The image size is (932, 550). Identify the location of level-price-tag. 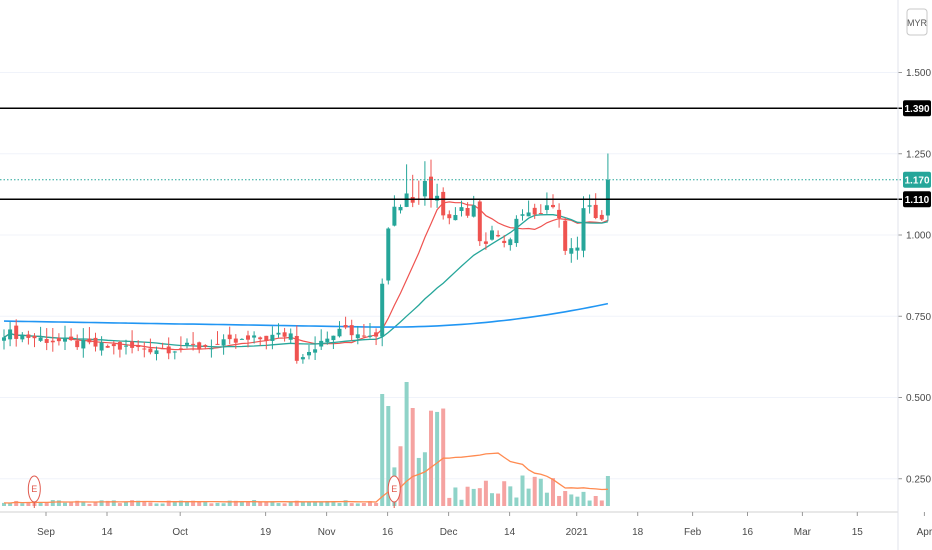
(917, 199).